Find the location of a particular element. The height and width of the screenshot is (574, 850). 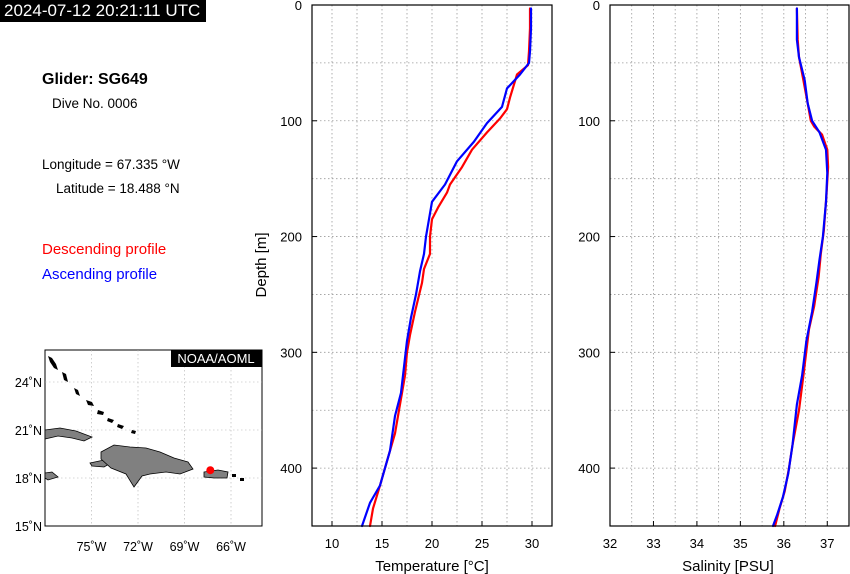

map-axis-labels: 24˚N 21˚N 18˚N 15˚N 75˚W 72˚W 69˚W 66˚W is located at coordinates (130, 465).